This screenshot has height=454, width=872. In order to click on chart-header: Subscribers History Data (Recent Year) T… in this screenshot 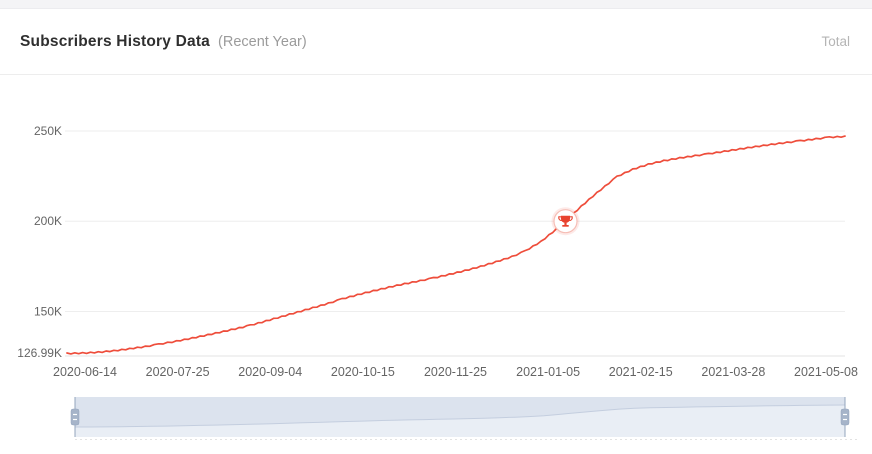, I will do `click(436, 42)`.